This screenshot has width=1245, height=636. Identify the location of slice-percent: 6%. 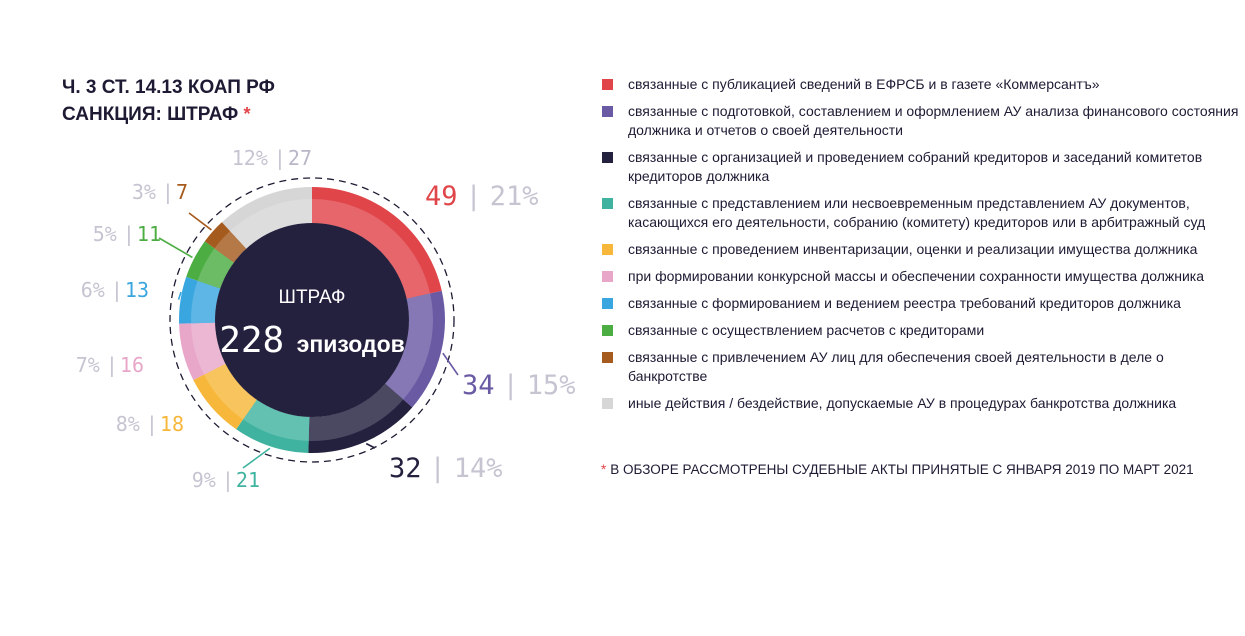
(93, 290).